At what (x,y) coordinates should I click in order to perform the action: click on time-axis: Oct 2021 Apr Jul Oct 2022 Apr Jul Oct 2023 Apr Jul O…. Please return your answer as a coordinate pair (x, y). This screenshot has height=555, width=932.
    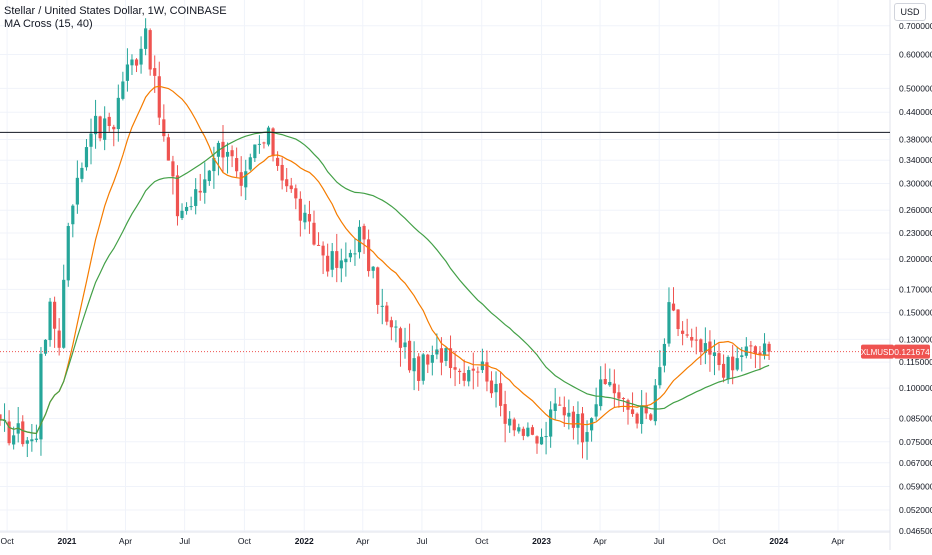
    Looking at the image, I should click on (423, 541).